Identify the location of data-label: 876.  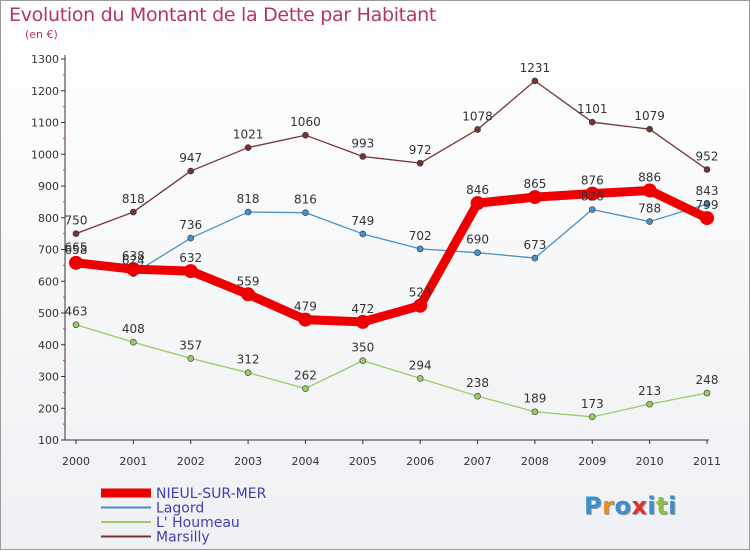
(592, 181).